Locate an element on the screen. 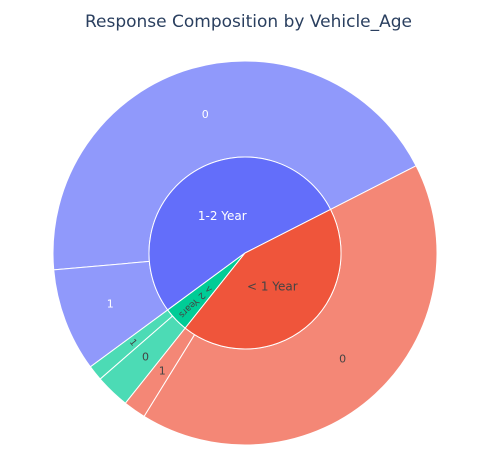 The width and height of the screenshot is (497, 458). inner-slice-label: < 1 Year is located at coordinates (272, 286).